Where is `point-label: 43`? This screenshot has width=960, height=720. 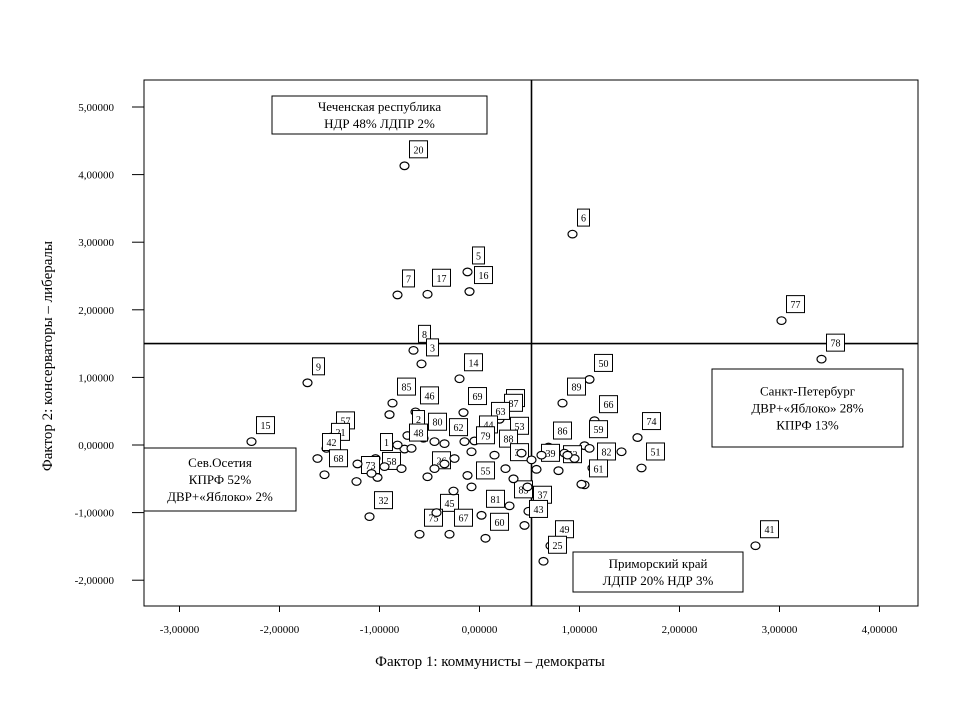 point-label: 43 is located at coordinates (539, 510).